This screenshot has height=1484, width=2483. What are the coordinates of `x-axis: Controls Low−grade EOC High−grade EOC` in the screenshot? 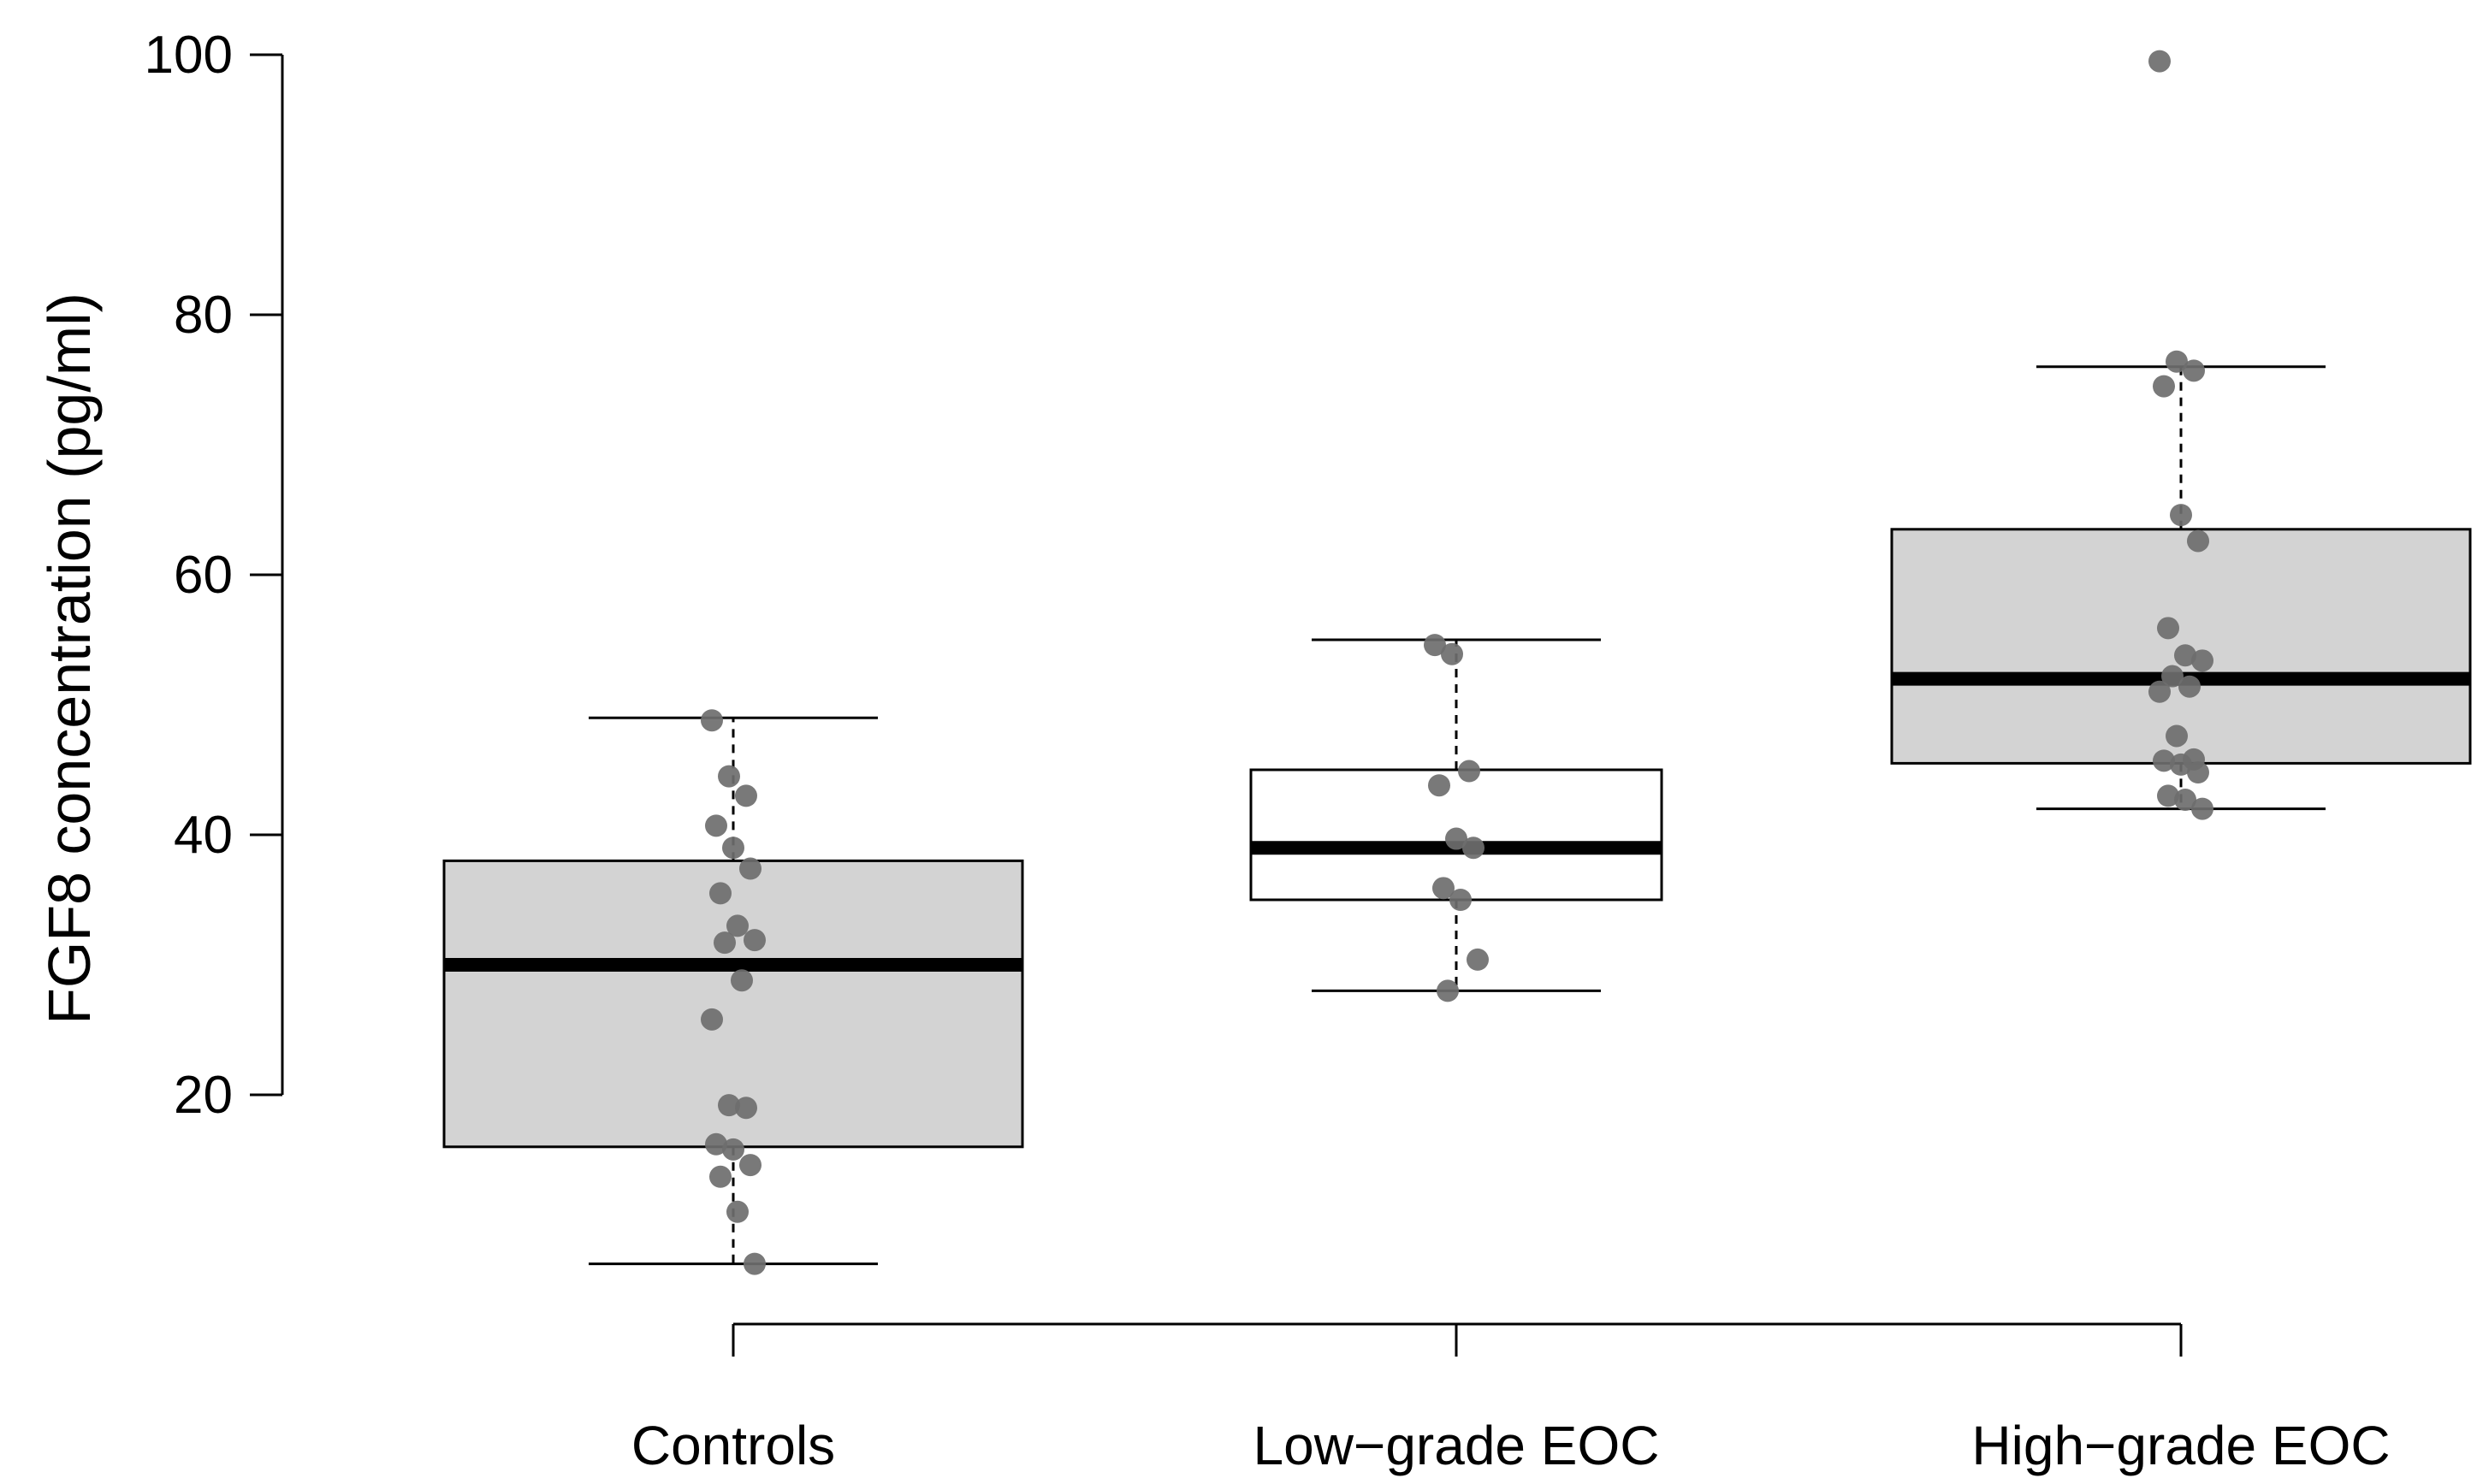 It's located at (1511, 1399).